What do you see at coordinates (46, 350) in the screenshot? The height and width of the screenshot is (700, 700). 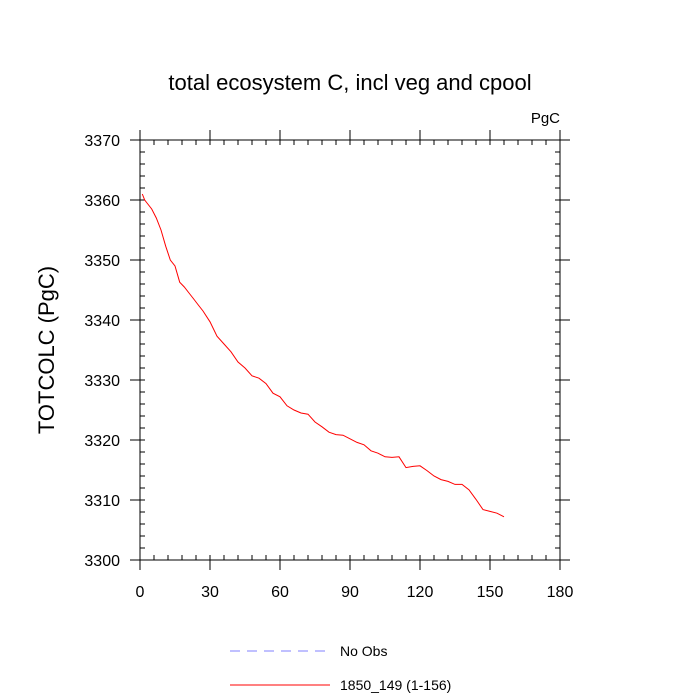 I see `y-axis-label: TOTCOLC (PgC)` at bounding box center [46, 350].